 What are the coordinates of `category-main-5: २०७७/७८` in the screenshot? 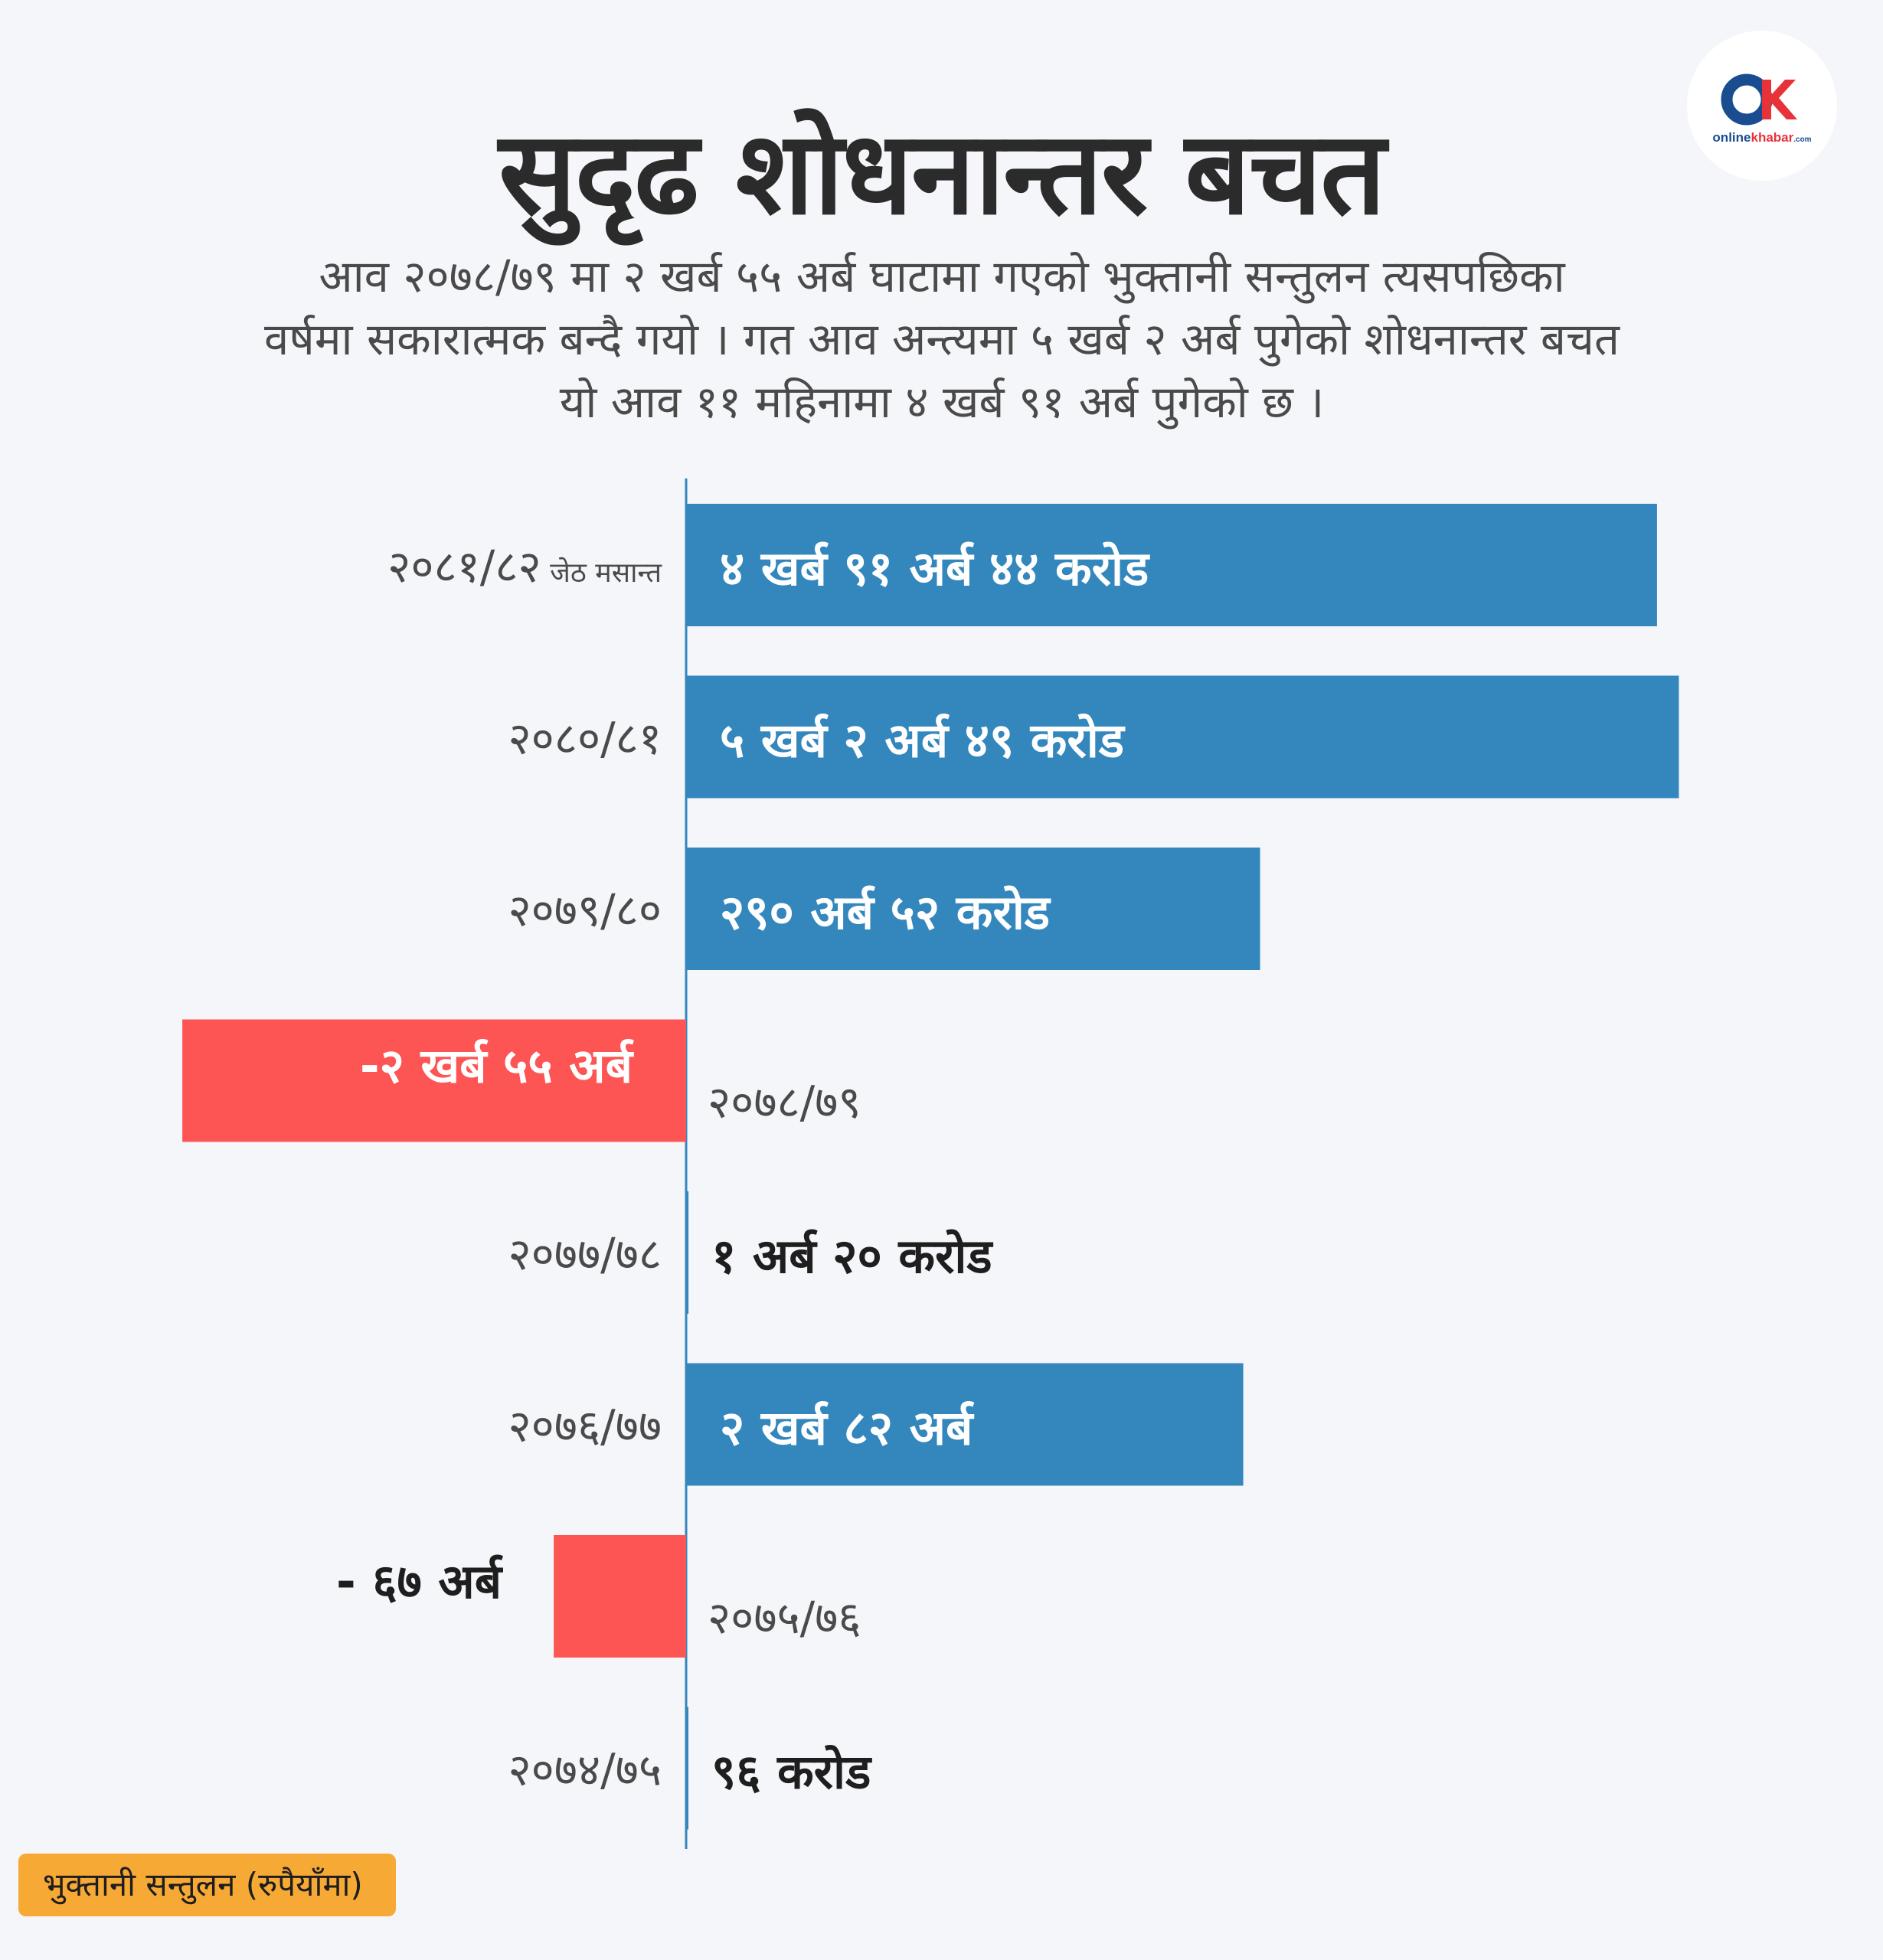 It's located at (585, 1254).